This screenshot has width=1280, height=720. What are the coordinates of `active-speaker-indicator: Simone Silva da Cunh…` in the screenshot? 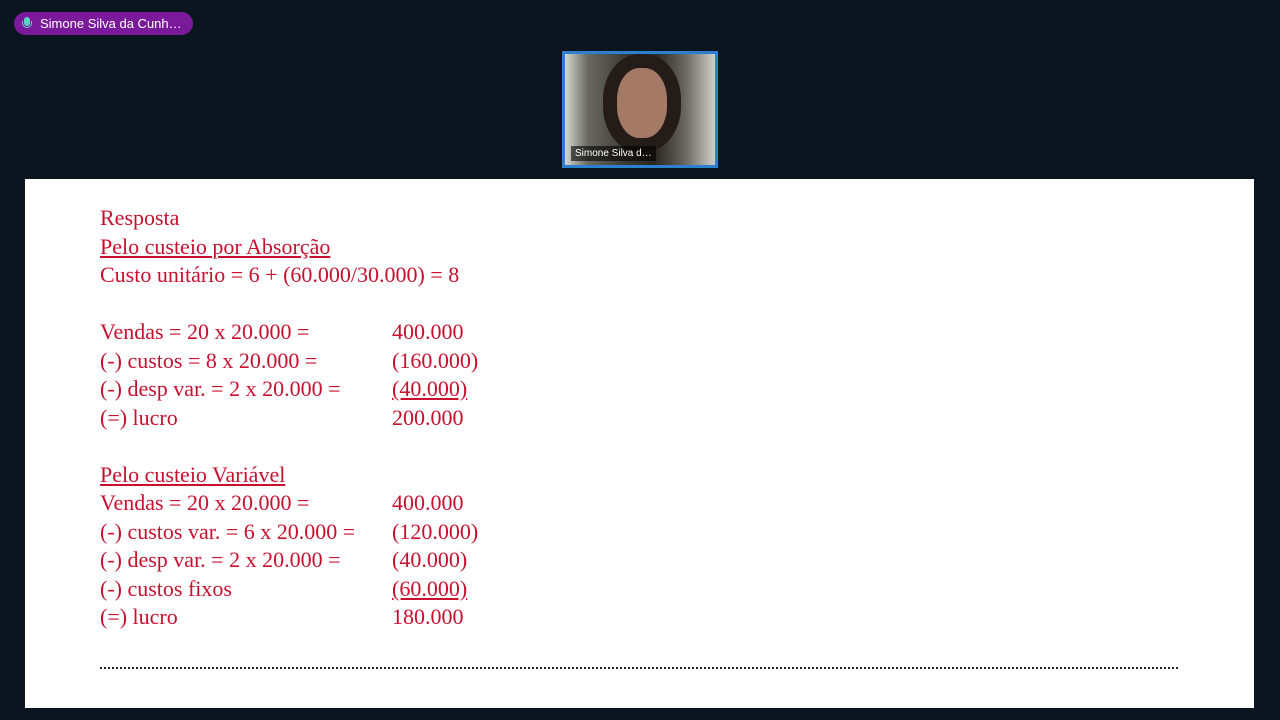 It's located at (103, 23).